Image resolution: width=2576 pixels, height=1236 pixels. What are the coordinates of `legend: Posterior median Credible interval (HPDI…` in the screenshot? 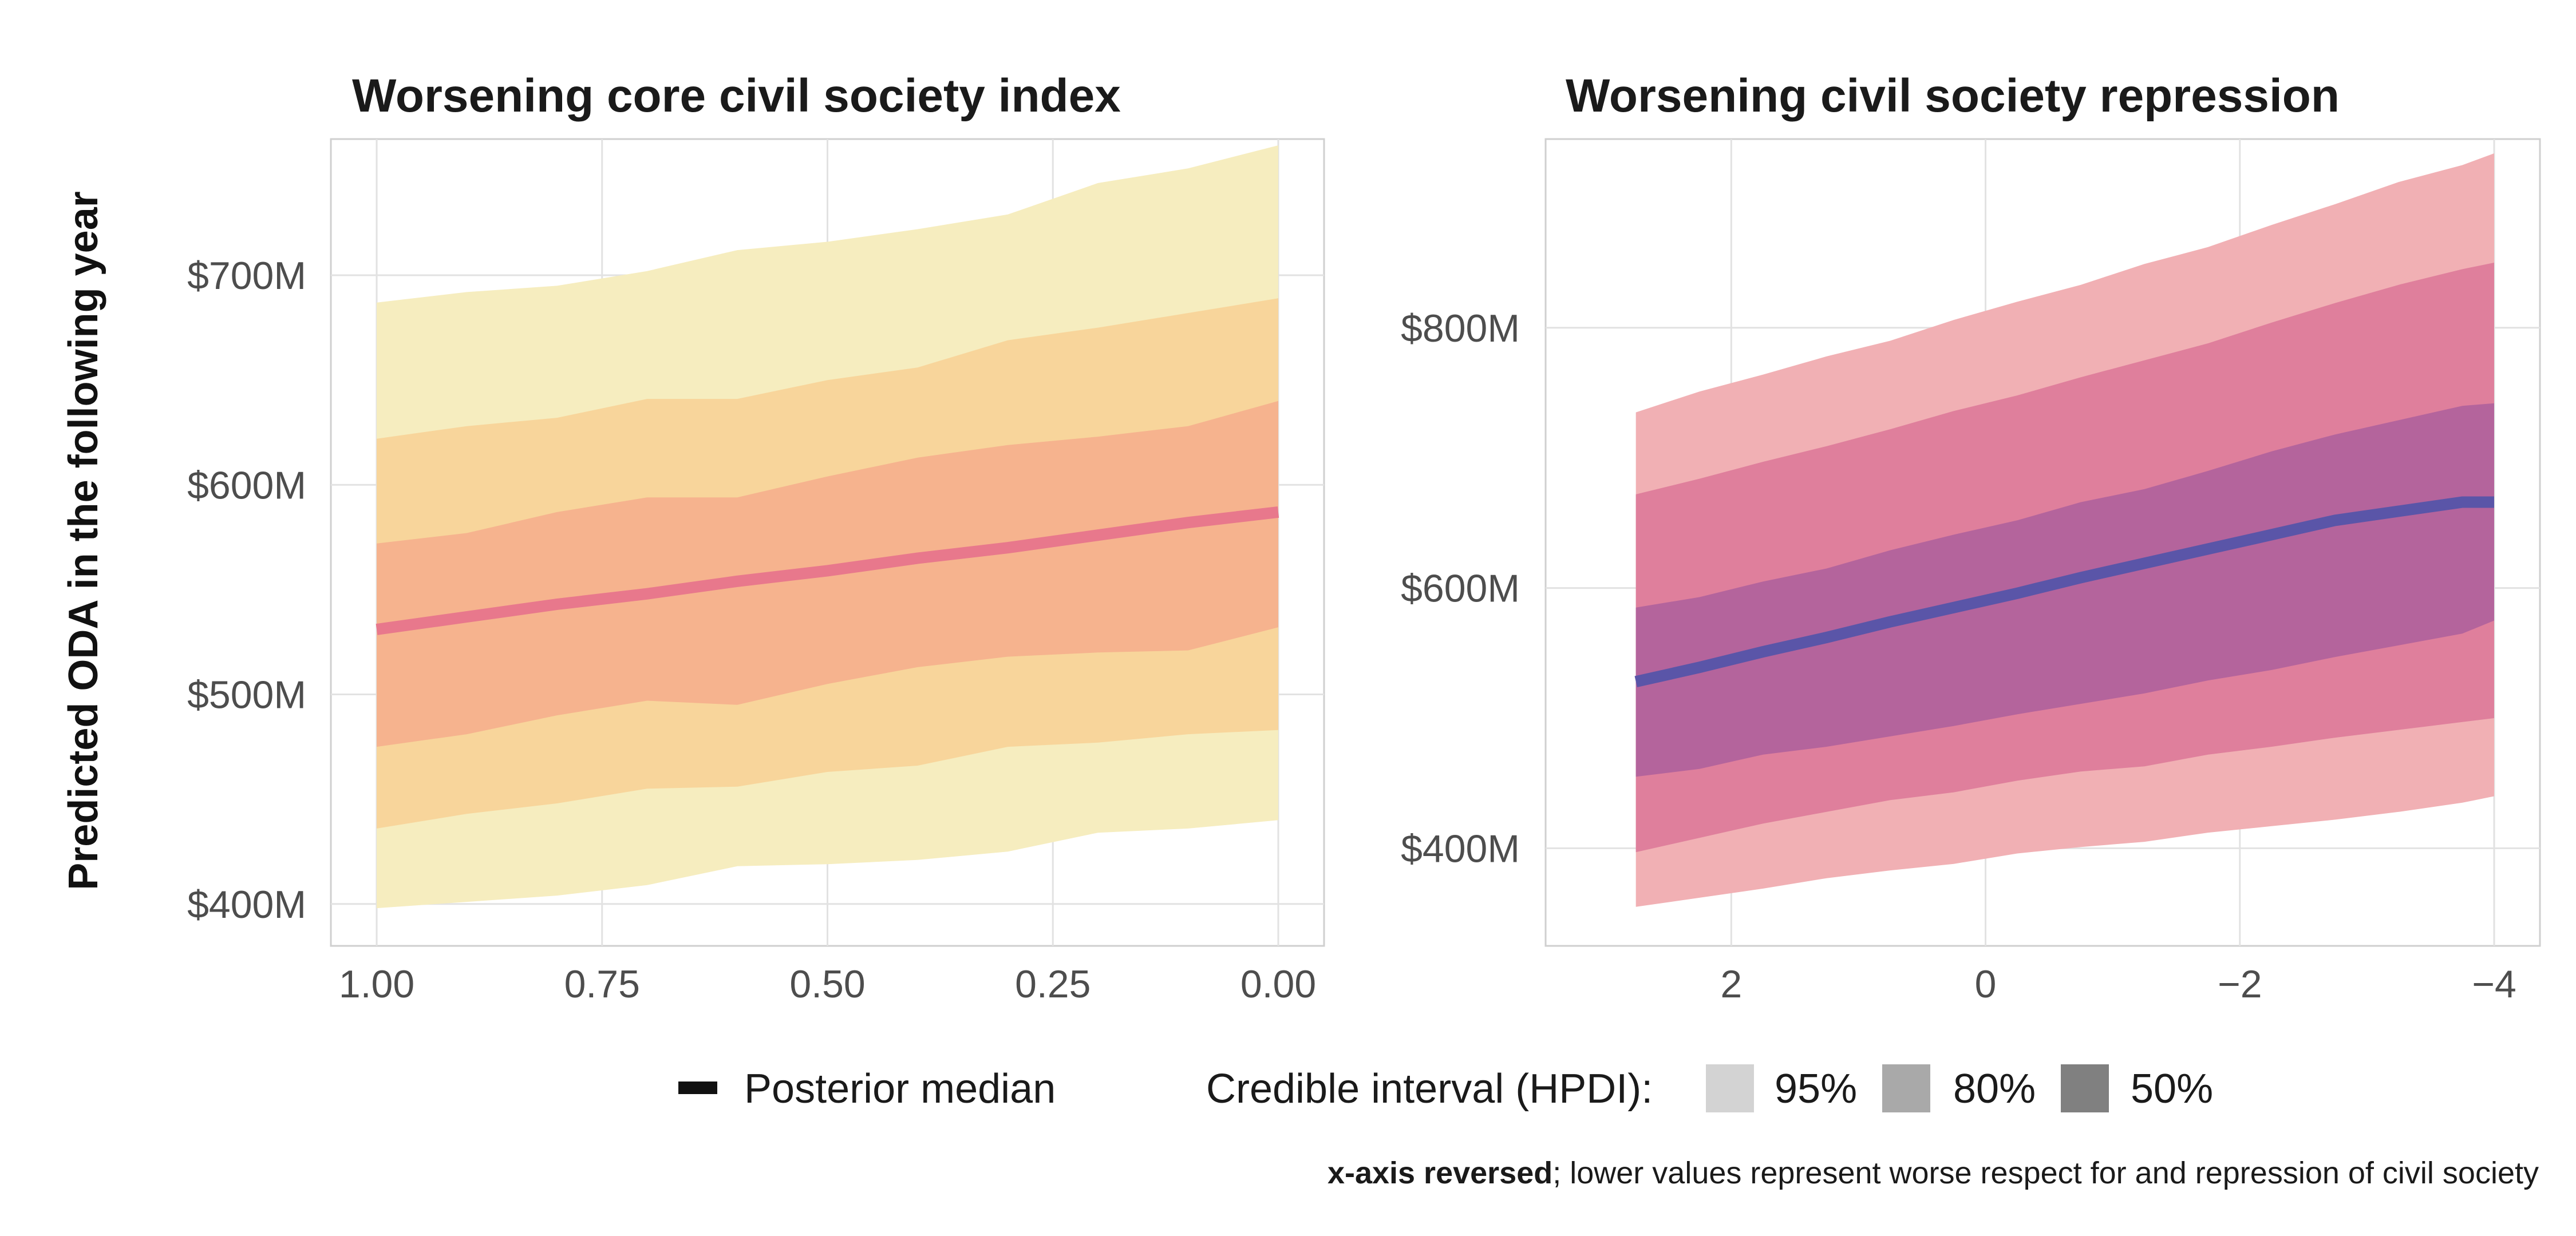 It's located at (1445, 1088).